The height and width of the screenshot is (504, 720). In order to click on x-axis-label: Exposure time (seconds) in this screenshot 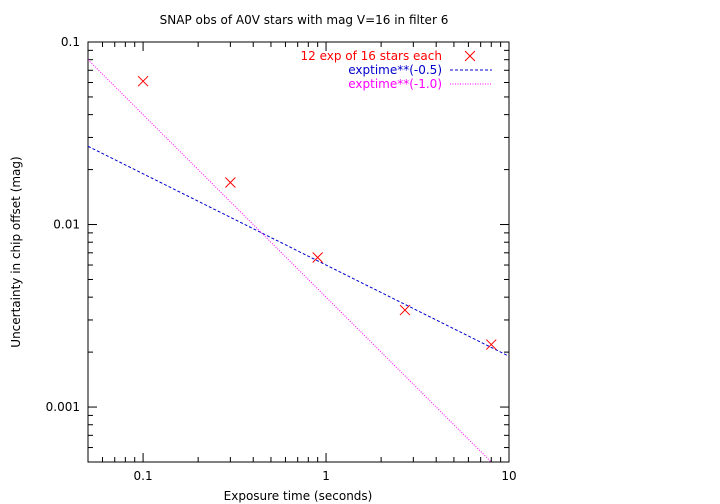, I will do `click(298, 496)`.